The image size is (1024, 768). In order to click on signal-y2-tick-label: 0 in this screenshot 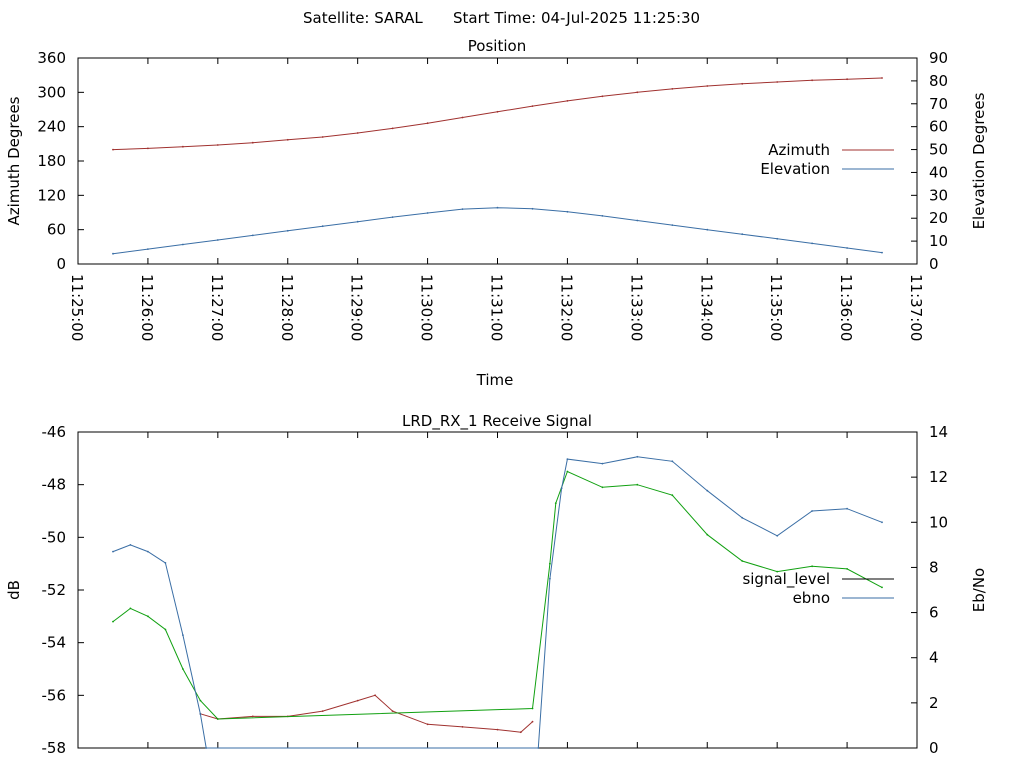, I will do `click(934, 748)`.